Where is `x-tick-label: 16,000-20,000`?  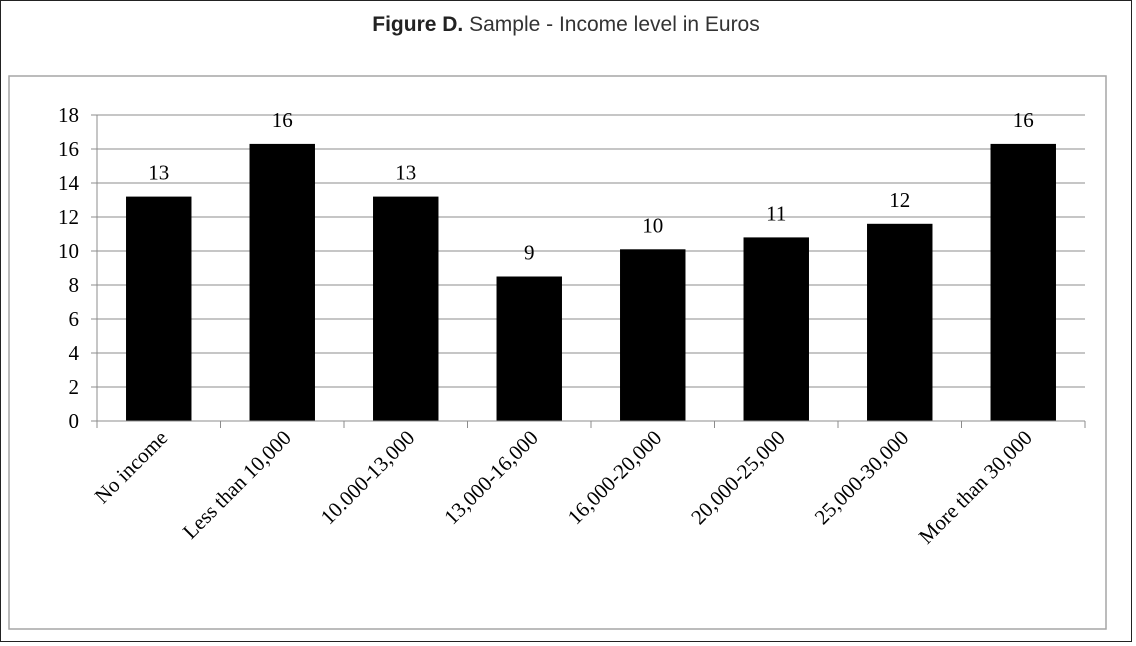 x-tick-label: 16,000-20,000 is located at coordinates (615, 478).